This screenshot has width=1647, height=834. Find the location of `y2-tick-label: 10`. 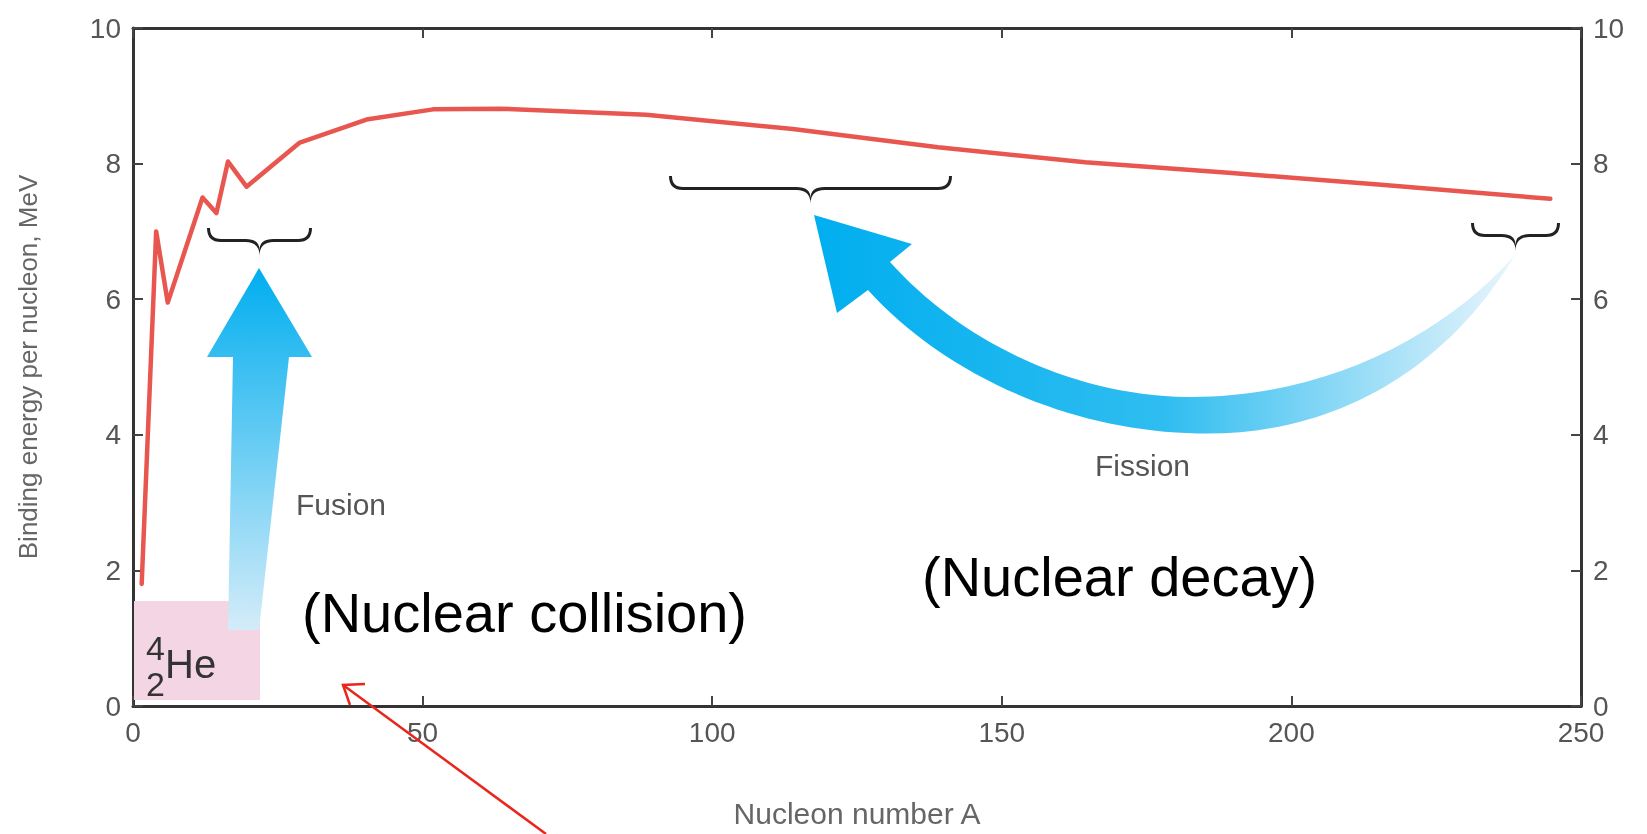

y2-tick-label: 10 is located at coordinates (1609, 28).